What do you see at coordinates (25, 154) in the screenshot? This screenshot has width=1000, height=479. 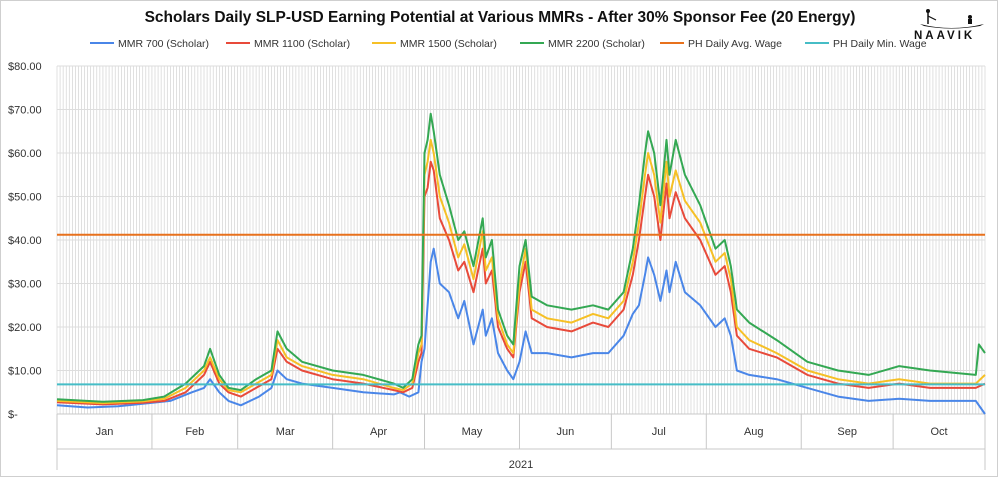 I see `y-tick-label: $60.00` at bounding box center [25, 154].